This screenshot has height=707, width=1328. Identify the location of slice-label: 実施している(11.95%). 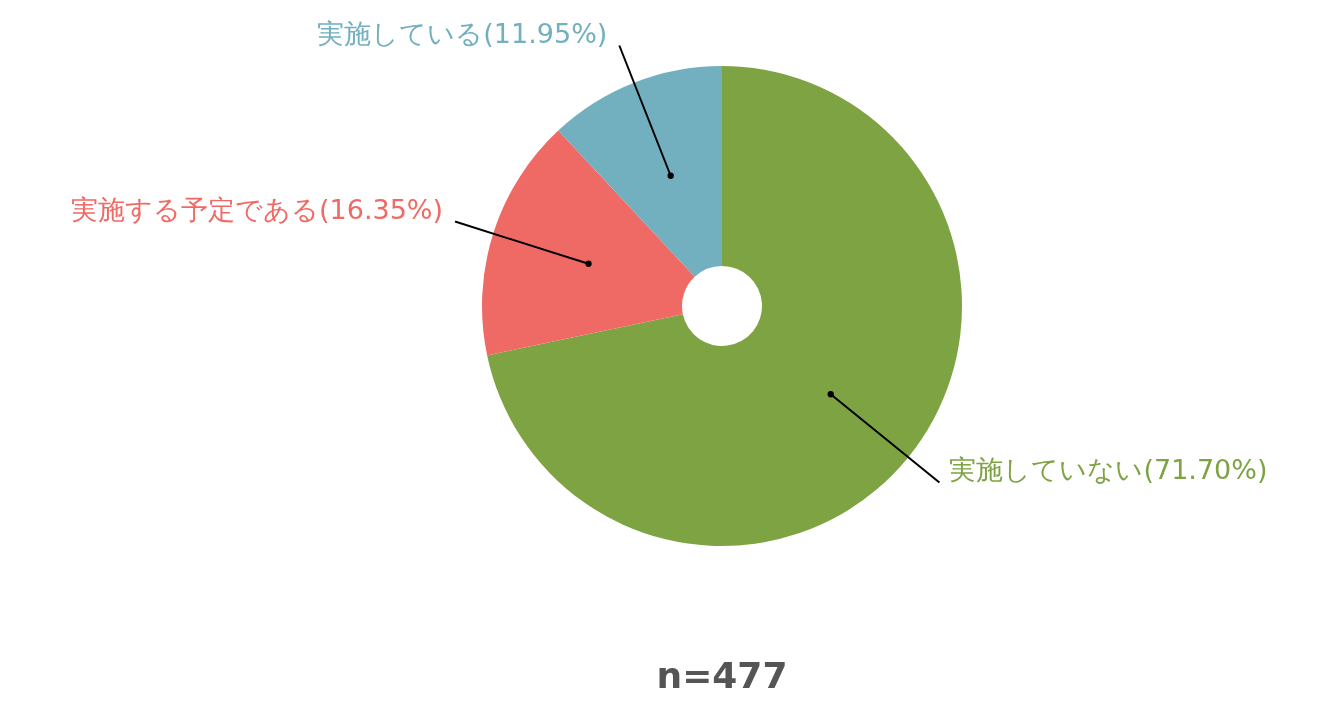
(462, 33).